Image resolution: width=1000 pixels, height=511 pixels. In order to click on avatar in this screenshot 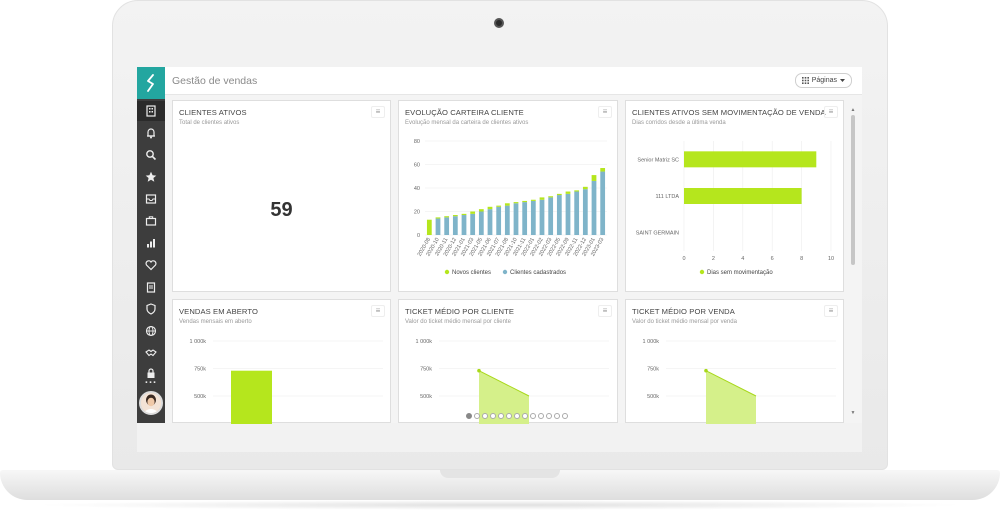, I will do `click(151, 403)`.